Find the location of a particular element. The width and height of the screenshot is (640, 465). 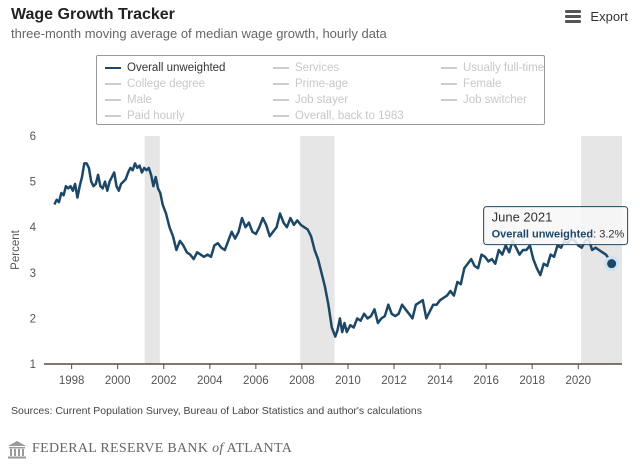

legend-label: Male is located at coordinates (139, 100).